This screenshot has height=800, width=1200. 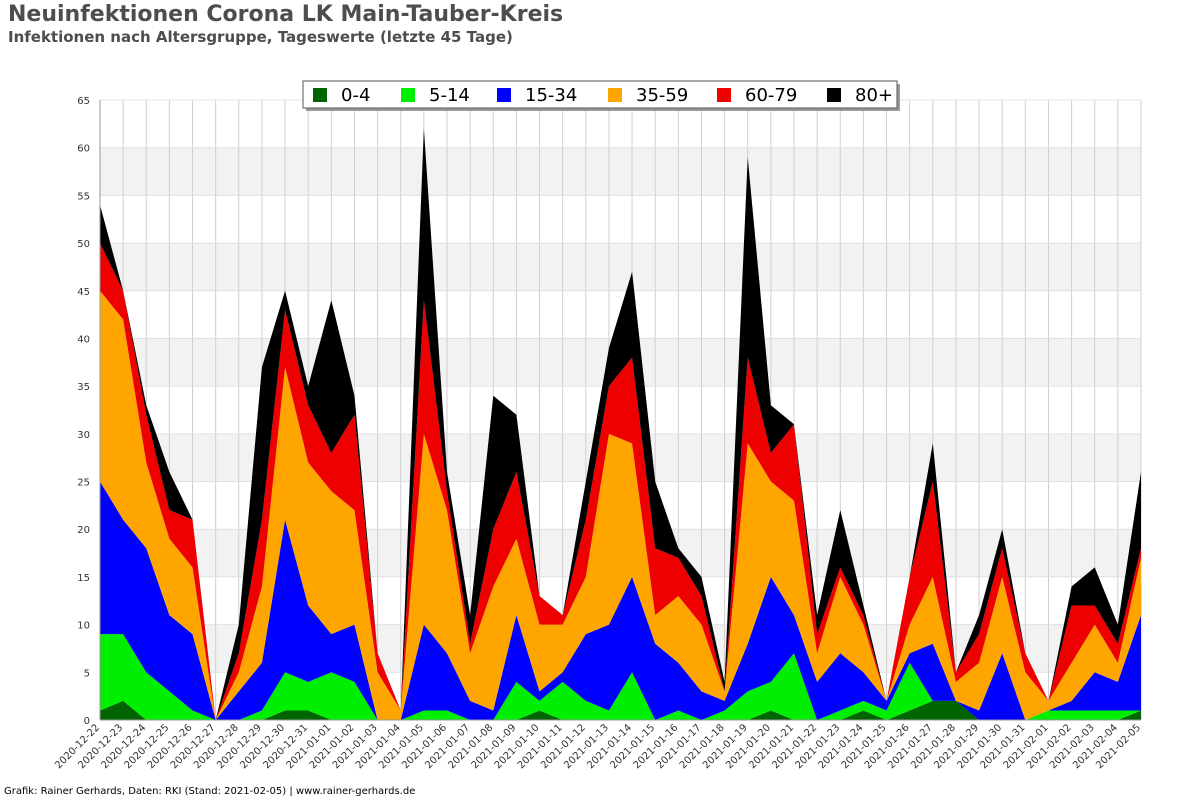 I want to click on y-tick-label: 25, so click(x=83, y=483).